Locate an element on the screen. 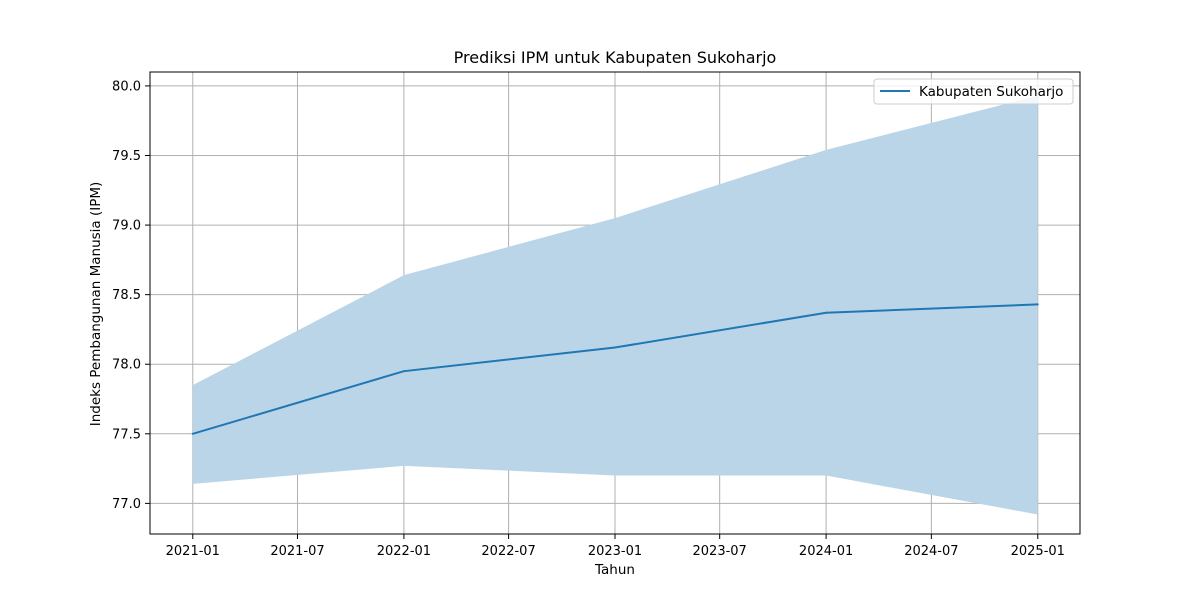 The width and height of the screenshot is (1200, 600). x-tick-label: 2023-01 is located at coordinates (615, 551).